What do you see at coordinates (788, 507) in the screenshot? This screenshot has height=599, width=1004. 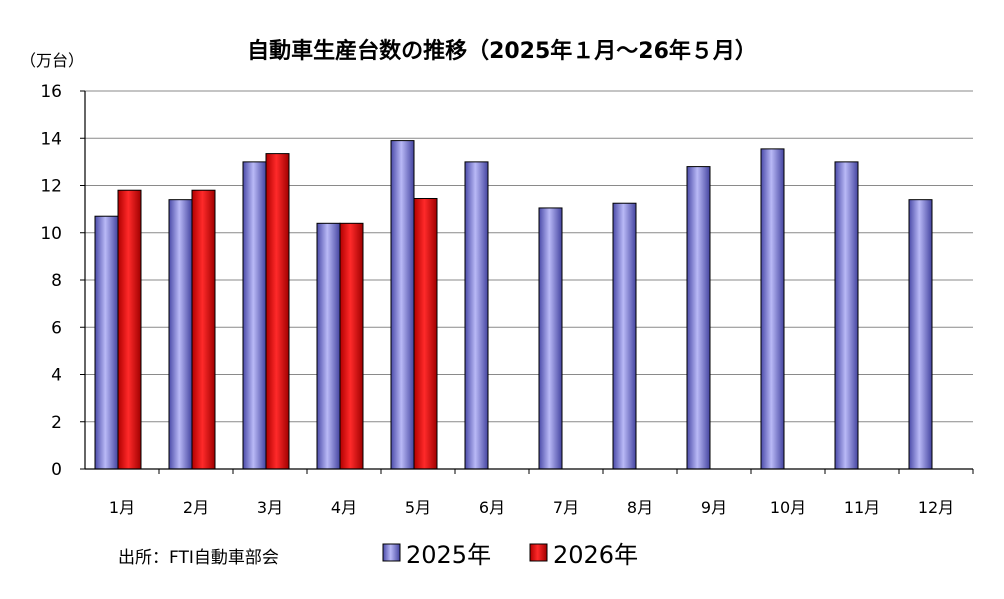 I see `x-tick-label: 10月` at bounding box center [788, 507].